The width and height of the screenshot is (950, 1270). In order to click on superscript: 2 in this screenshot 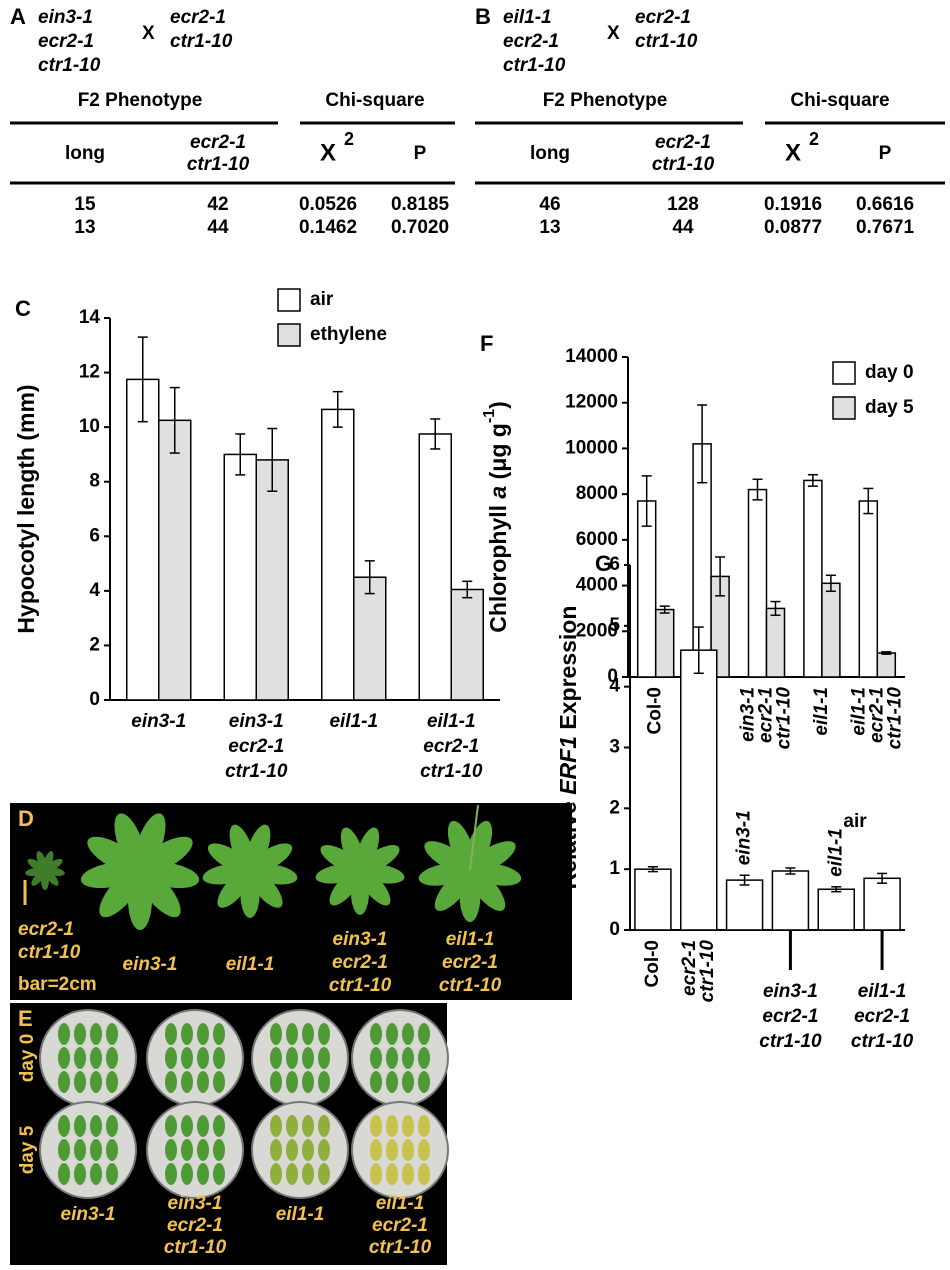, I will do `click(349, 139)`.